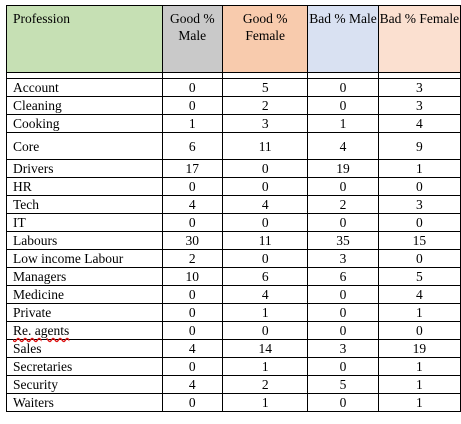  I want to click on good-male-cell: 6, so click(192, 146).